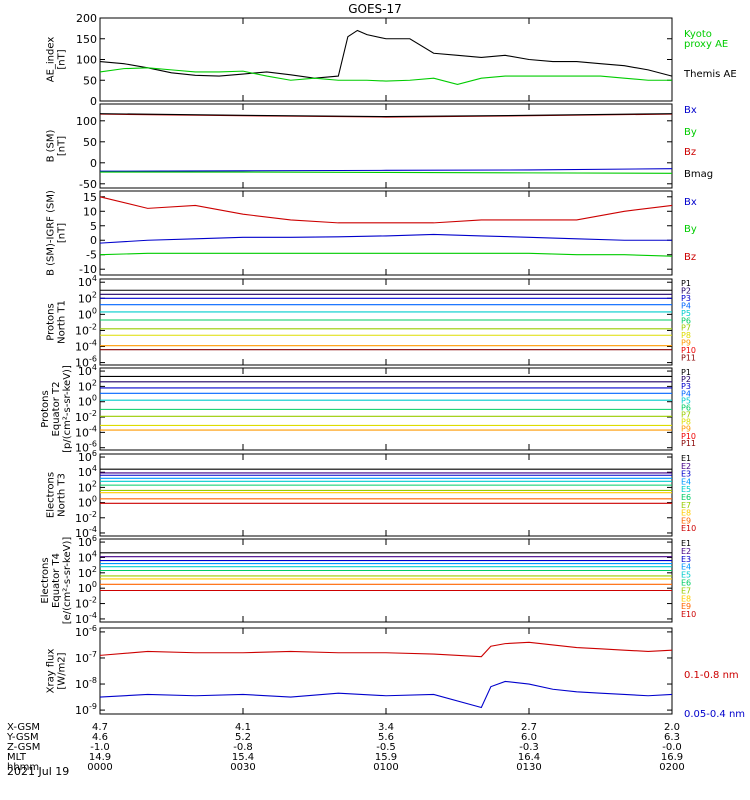  What do you see at coordinates (686, 290) in the screenshot?
I see `legend-entry: P2` at bounding box center [686, 290].